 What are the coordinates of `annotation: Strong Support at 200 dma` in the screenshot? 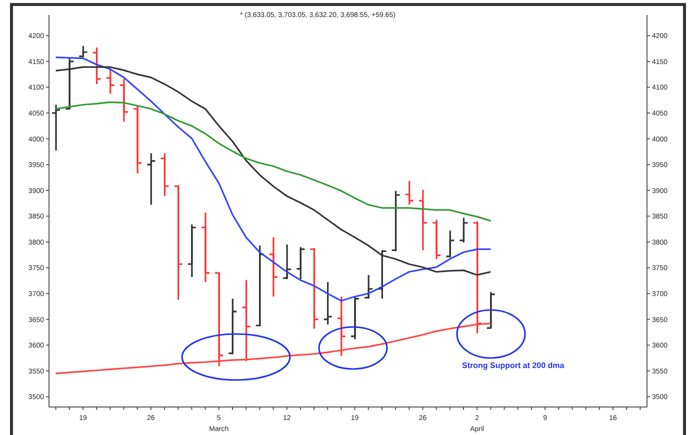 It's located at (513, 365).